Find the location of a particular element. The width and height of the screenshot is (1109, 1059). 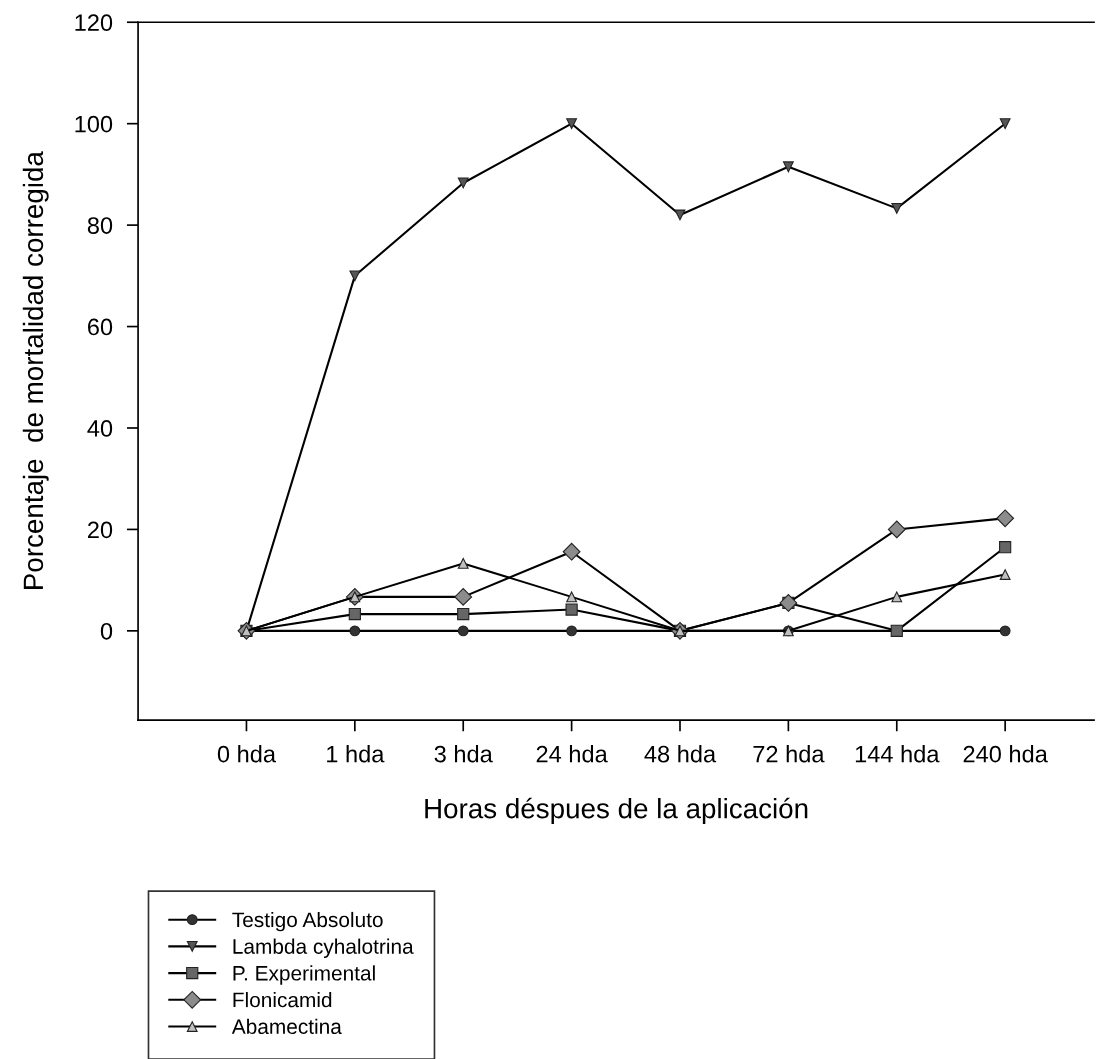

x-tick-label: 1 hda is located at coordinates (356, 754).